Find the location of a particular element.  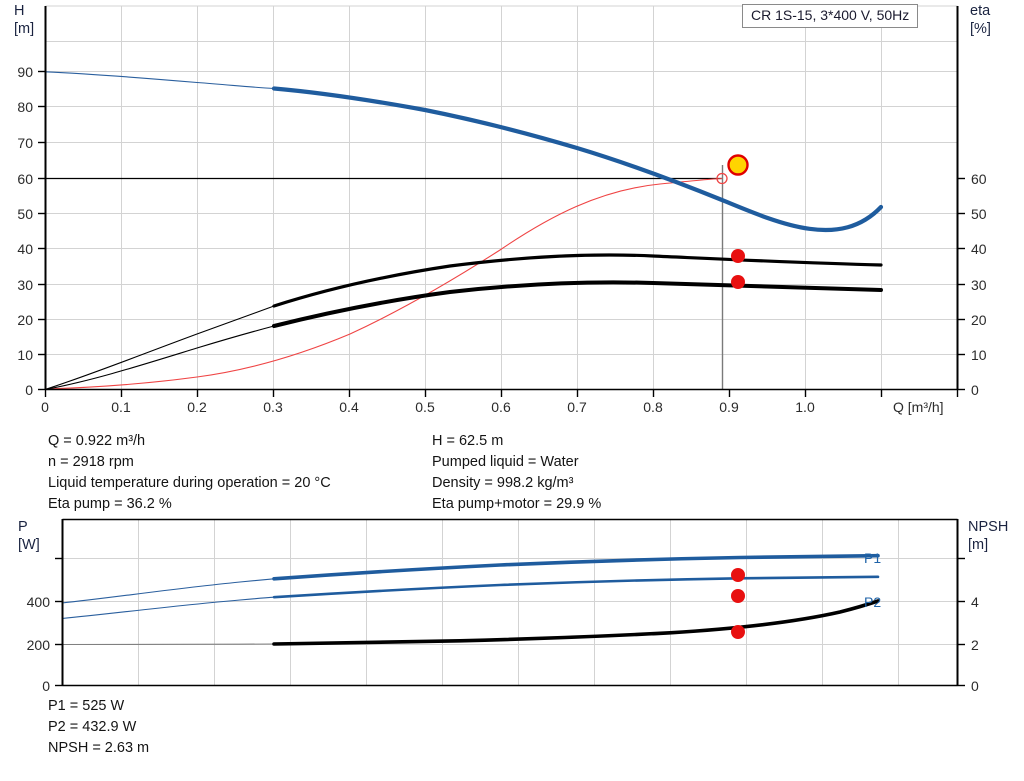

top-x-tick-01: 0.1 is located at coordinates (121, 407).